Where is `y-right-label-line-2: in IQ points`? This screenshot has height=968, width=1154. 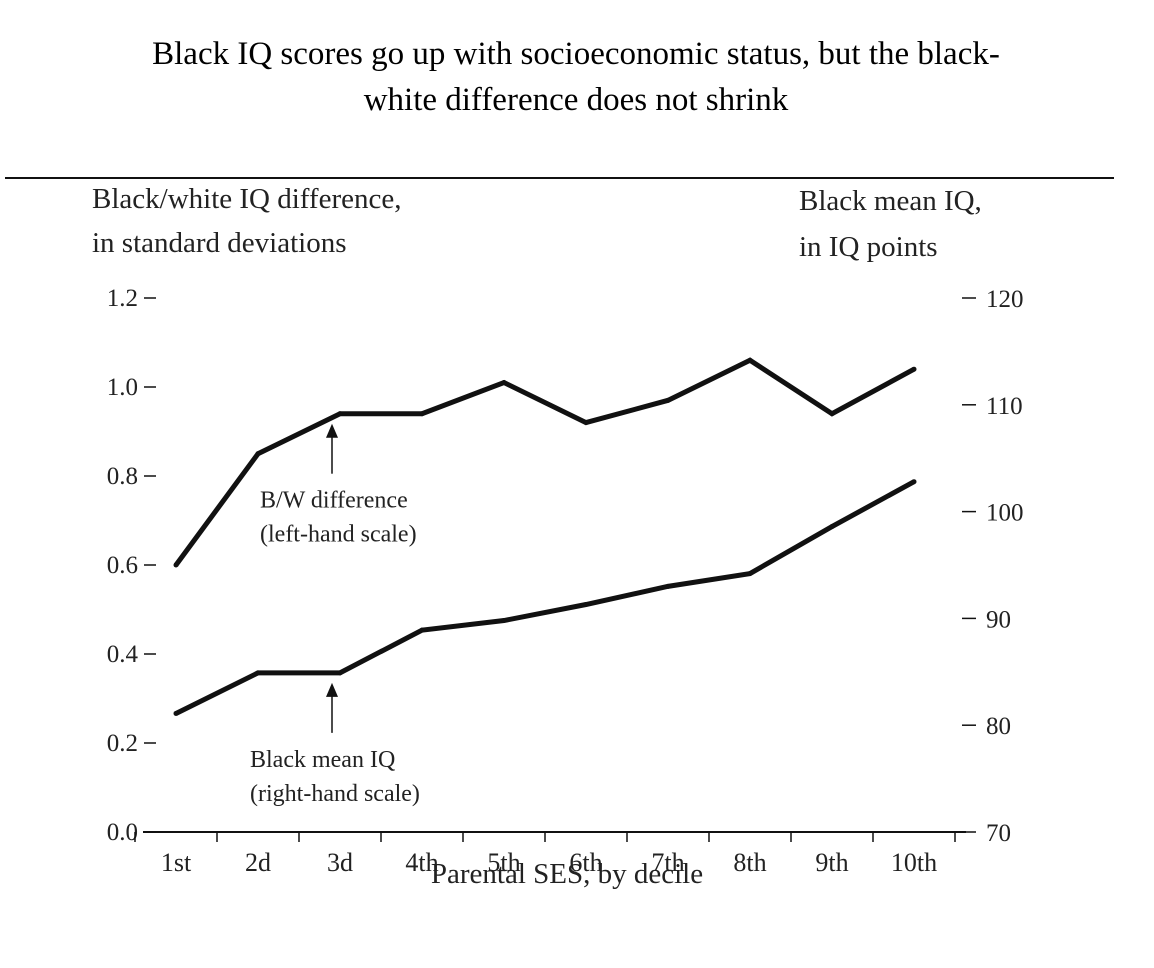 y-right-label-line-2: in IQ points is located at coordinates (868, 247).